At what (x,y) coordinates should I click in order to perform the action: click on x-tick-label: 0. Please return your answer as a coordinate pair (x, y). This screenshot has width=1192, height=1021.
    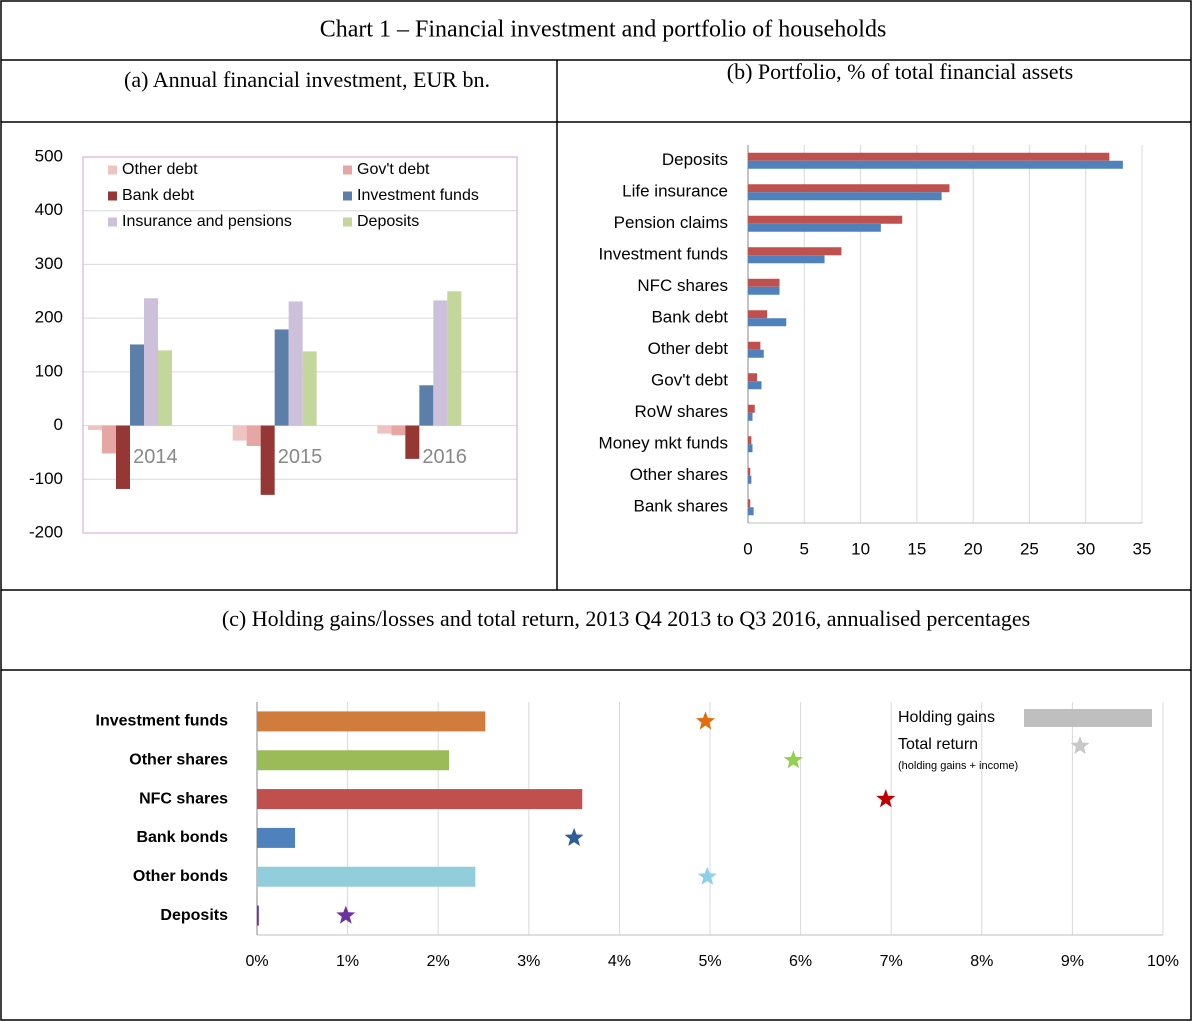
    Looking at the image, I should click on (747, 548).